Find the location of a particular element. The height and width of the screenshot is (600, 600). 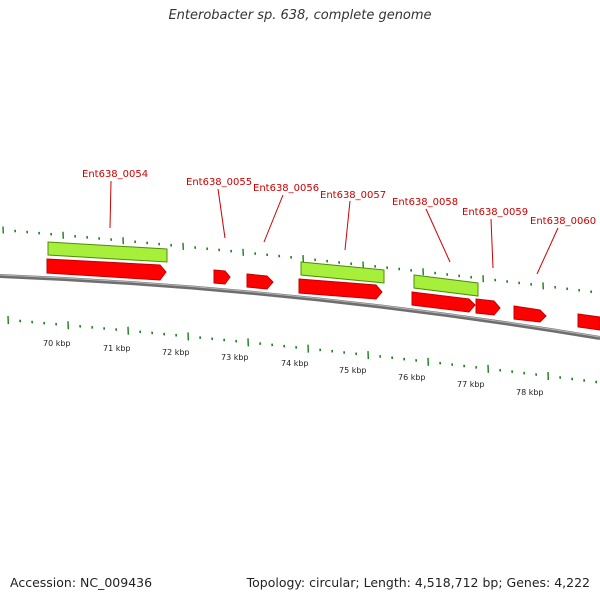

gene-label-0059: Ent638_0059 is located at coordinates (495, 212).